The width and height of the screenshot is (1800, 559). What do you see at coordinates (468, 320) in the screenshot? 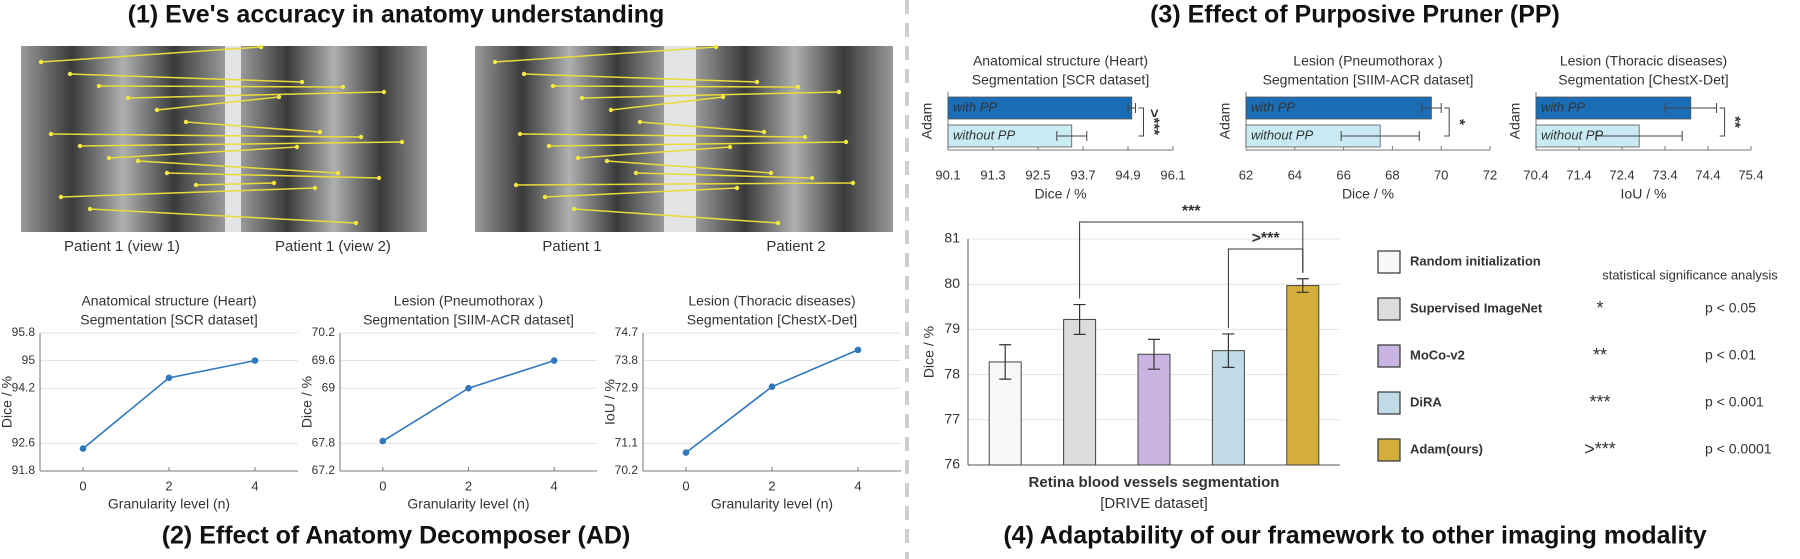
I see `chart-title: Segmentation [SIIM-ACR dataset]` at bounding box center [468, 320].